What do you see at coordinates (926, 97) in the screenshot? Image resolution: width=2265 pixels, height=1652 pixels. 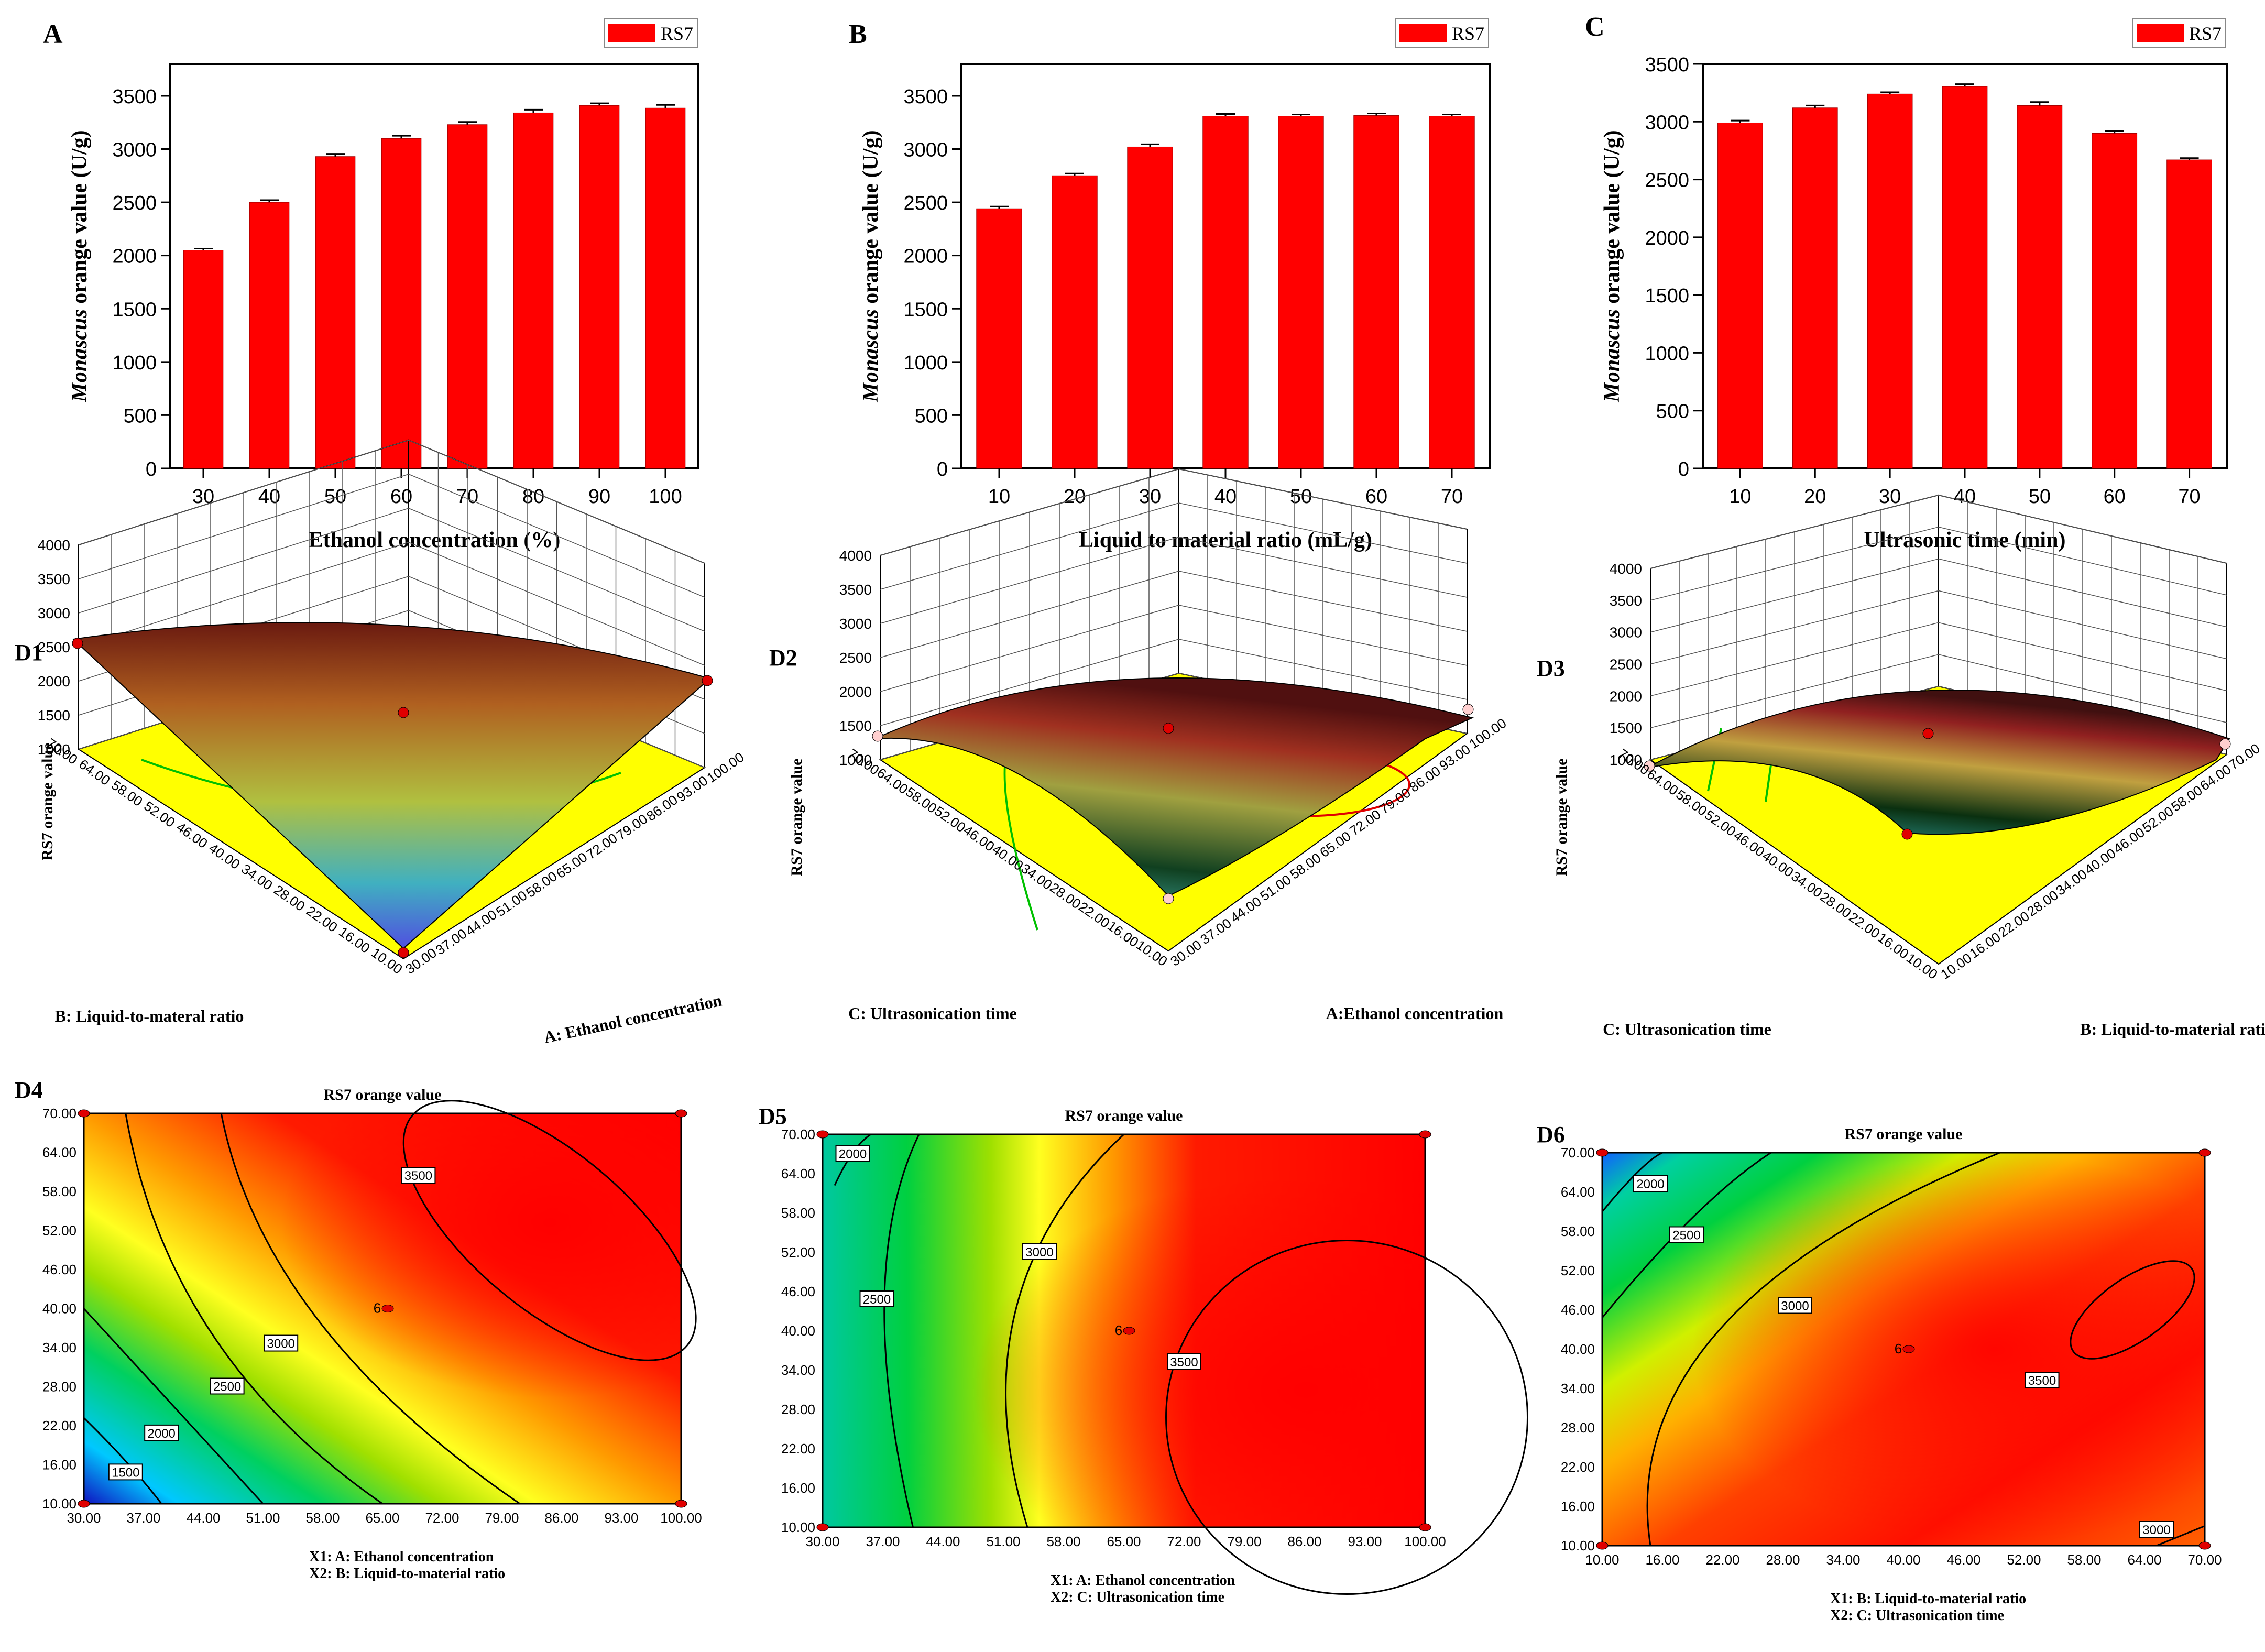 I see `y-tick-label: 3500` at bounding box center [926, 97].